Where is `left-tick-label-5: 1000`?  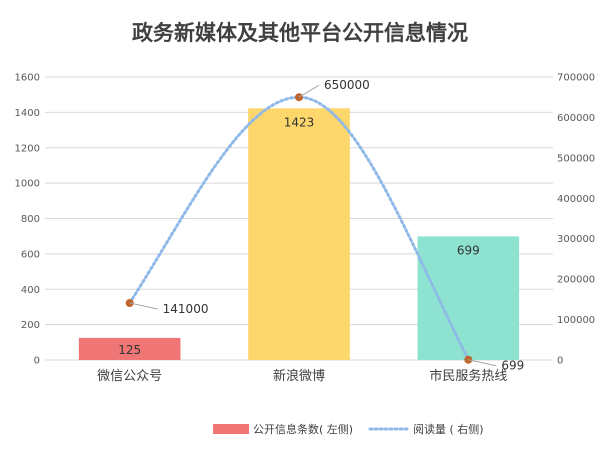 left-tick-label-5: 1000 is located at coordinates (27, 184).